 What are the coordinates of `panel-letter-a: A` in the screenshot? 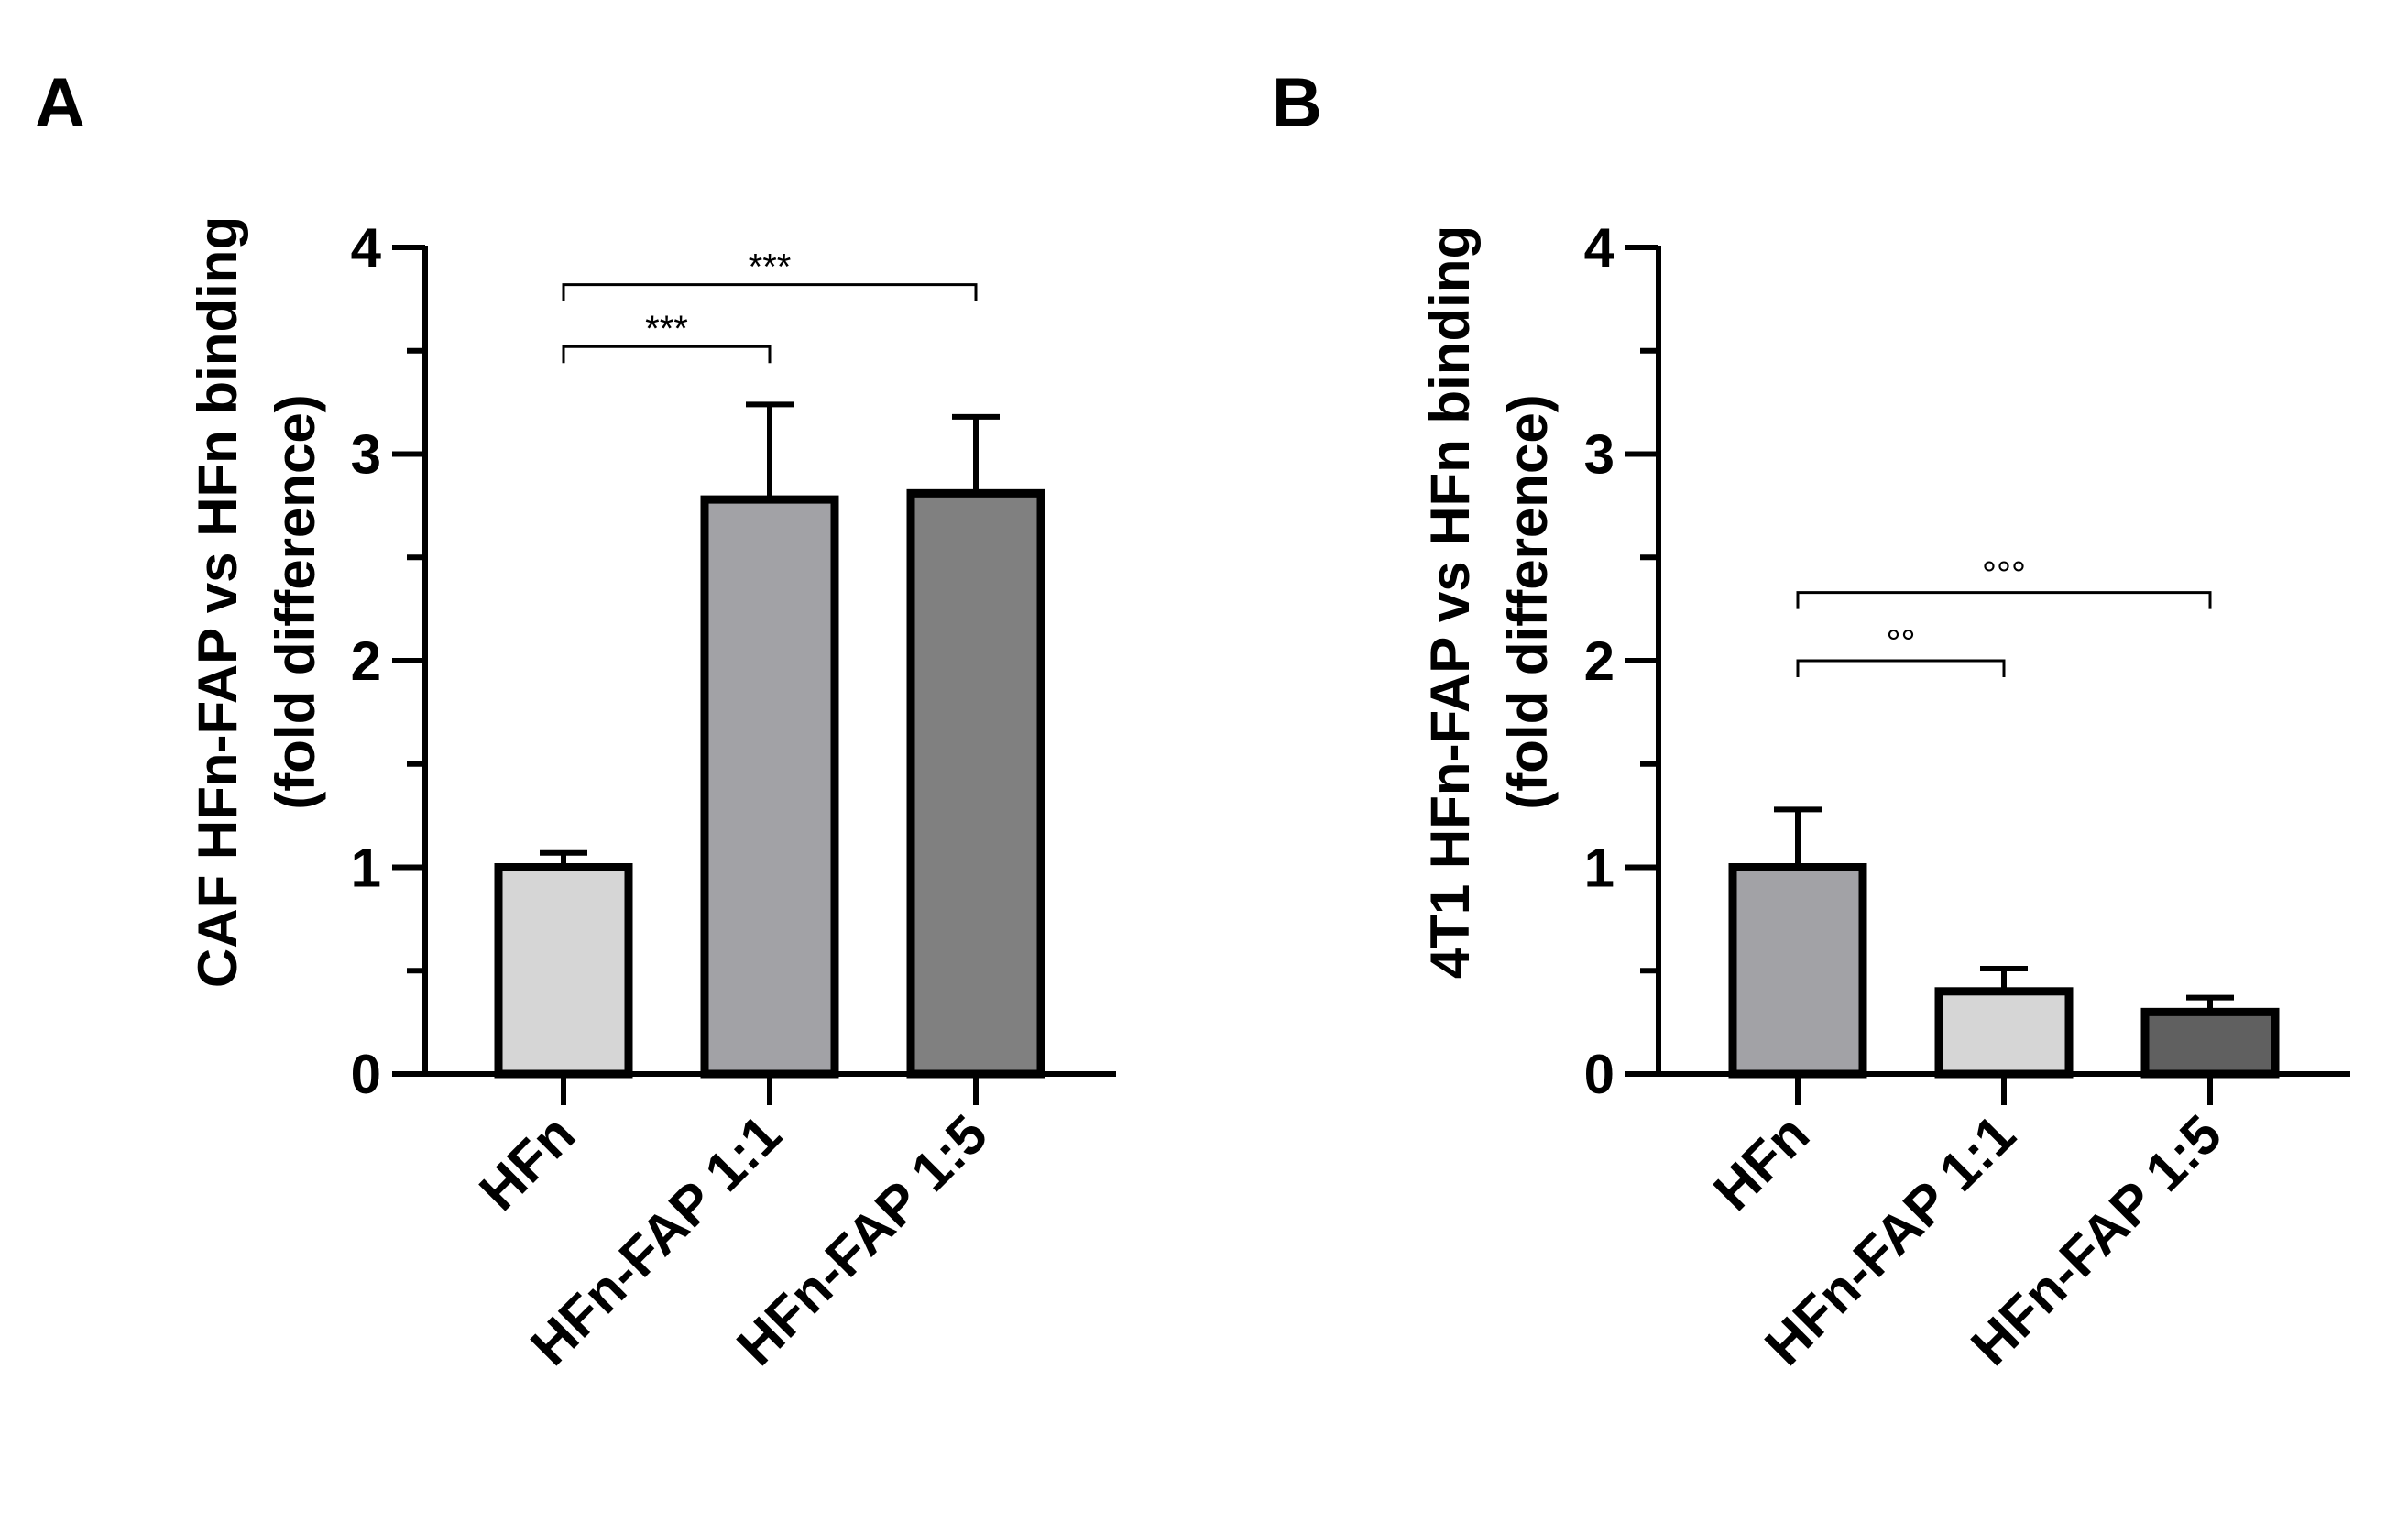 It's located at (60, 103).